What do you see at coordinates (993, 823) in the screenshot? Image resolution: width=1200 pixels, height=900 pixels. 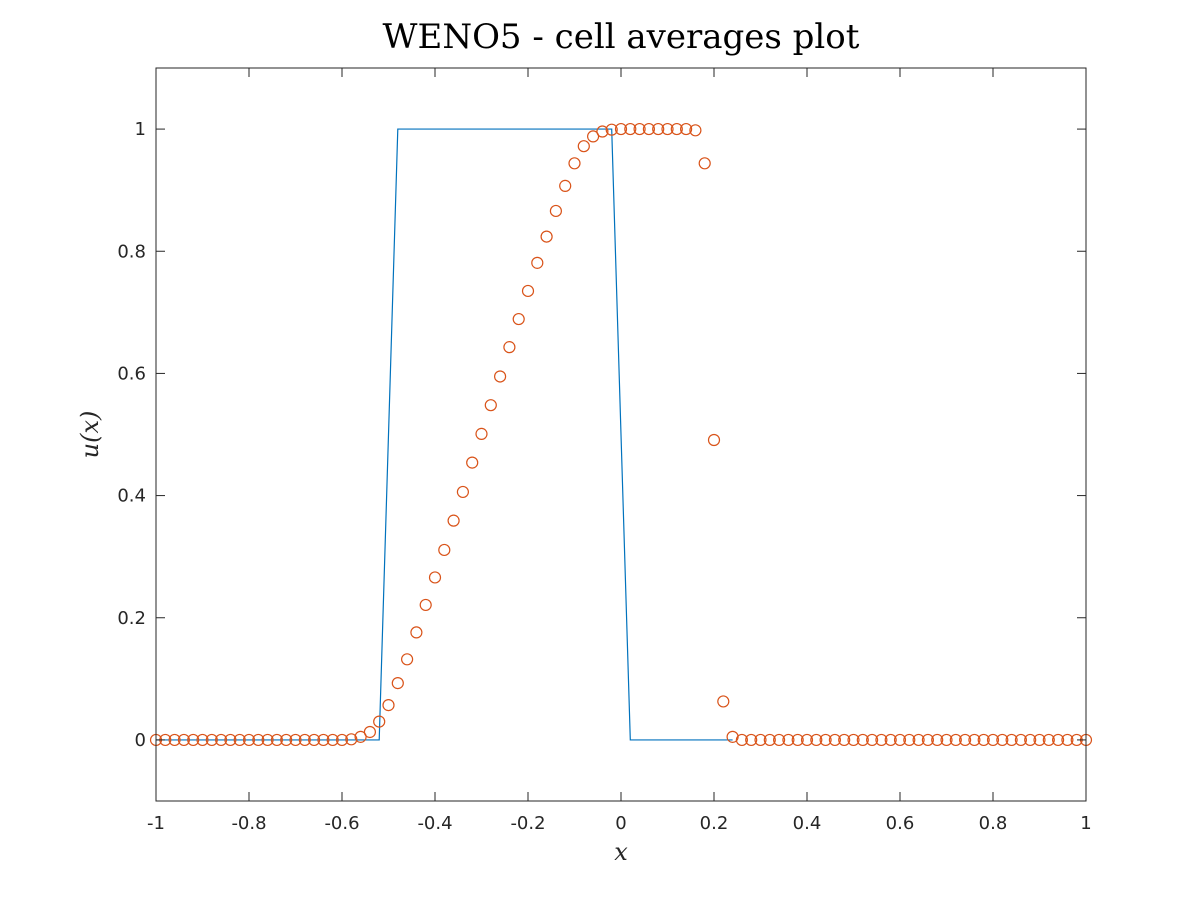 I see `x-tick-label: 0.8` at bounding box center [993, 823].